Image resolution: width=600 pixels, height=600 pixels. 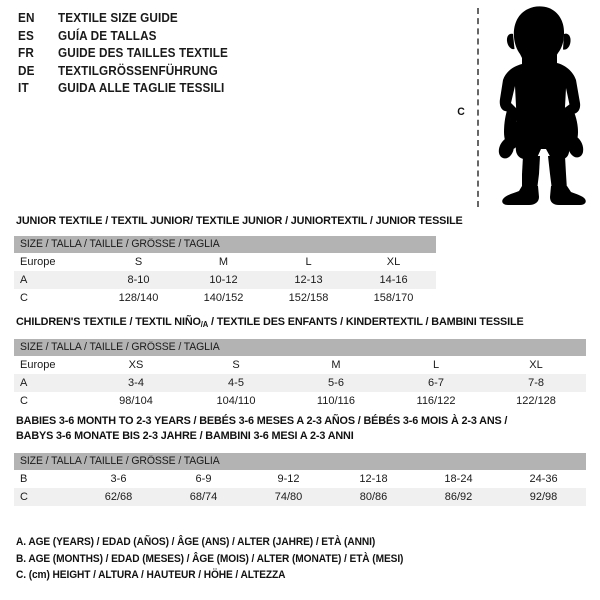 I want to click on cell-value: 14-16, so click(x=394, y=280).